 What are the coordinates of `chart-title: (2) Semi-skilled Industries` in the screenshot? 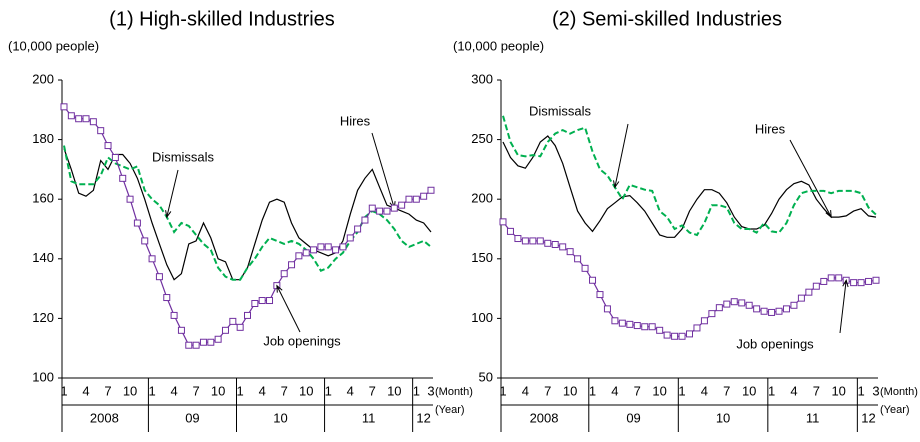 It's located at (667, 19).